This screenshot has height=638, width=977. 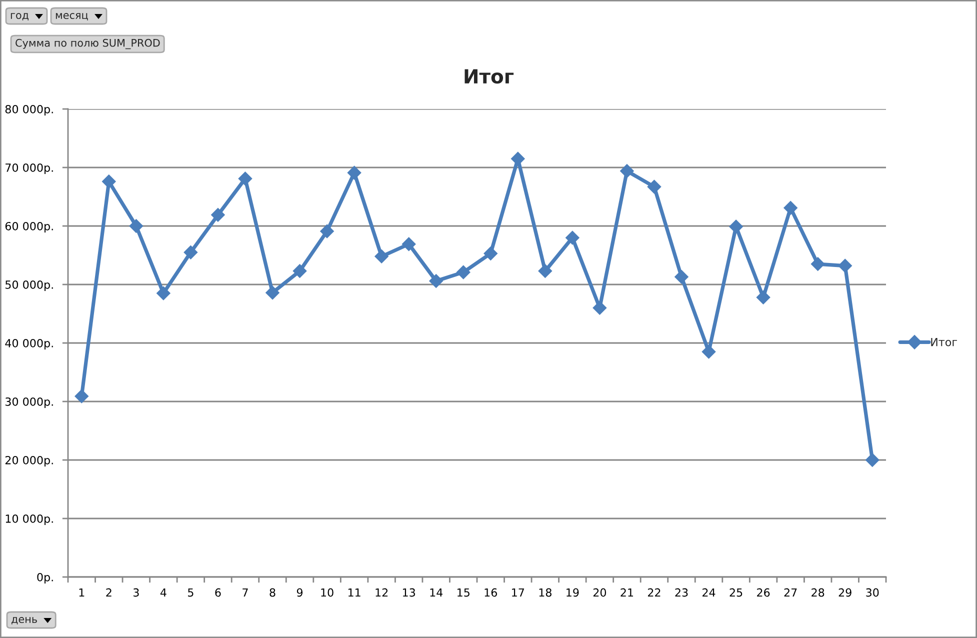 What do you see at coordinates (88, 44) in the screenshot?
I see `text: Сумма по полю SUM_PROD` at bounding box center [88, 44].